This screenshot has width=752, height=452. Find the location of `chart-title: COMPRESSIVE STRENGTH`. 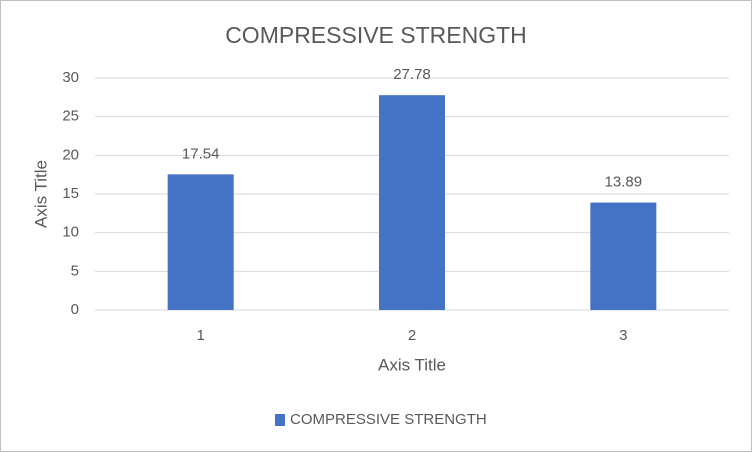

chart-title: COMPRESSIVE STRENGTH is located at coordinates (376, 35).